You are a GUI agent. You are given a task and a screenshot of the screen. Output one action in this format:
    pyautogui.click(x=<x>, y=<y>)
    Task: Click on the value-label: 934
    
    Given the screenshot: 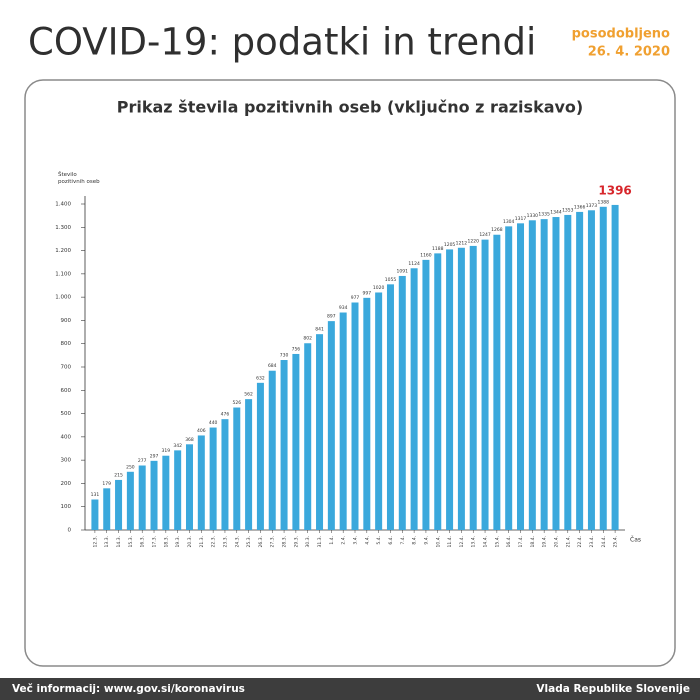 What is the action you would take?
    pyautogui.click(x=343, y=308)
    